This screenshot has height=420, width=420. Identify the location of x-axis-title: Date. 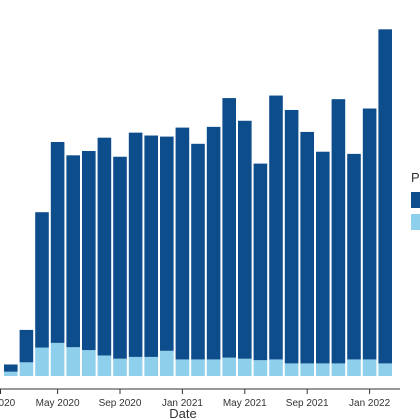
(182, 413).